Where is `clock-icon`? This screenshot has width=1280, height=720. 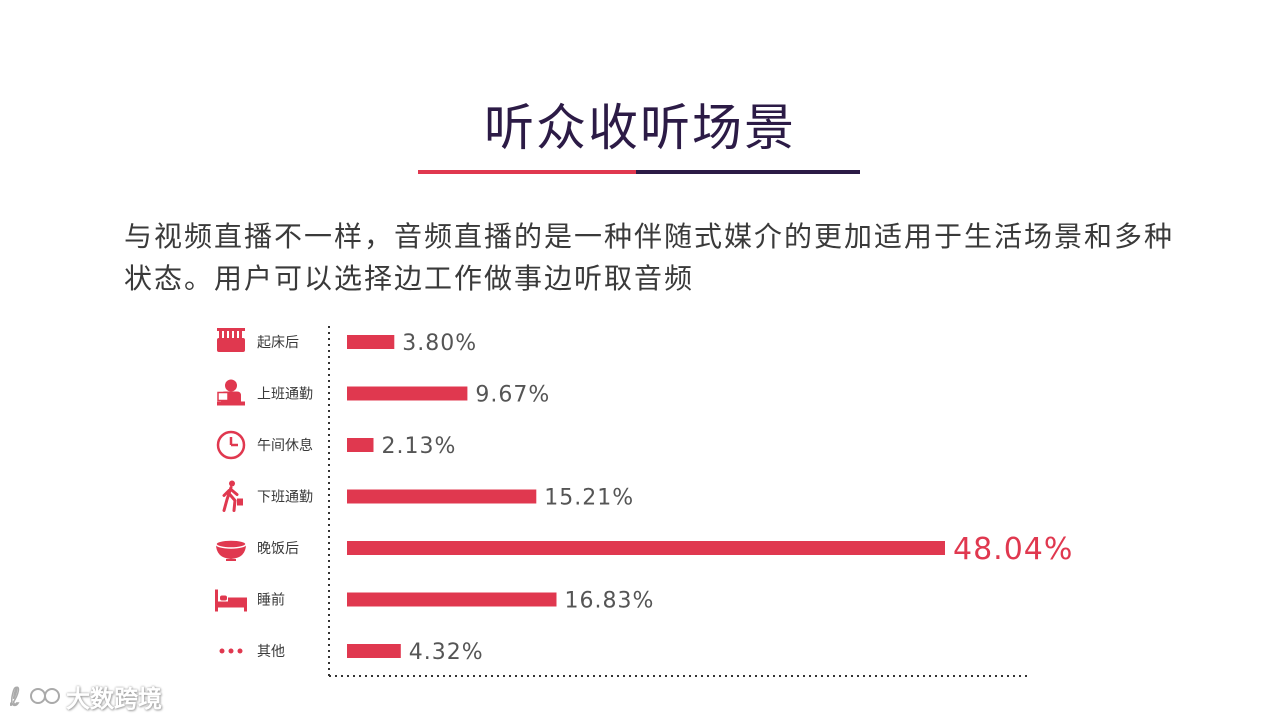 clock-icon is located at coordinates (231, 445).